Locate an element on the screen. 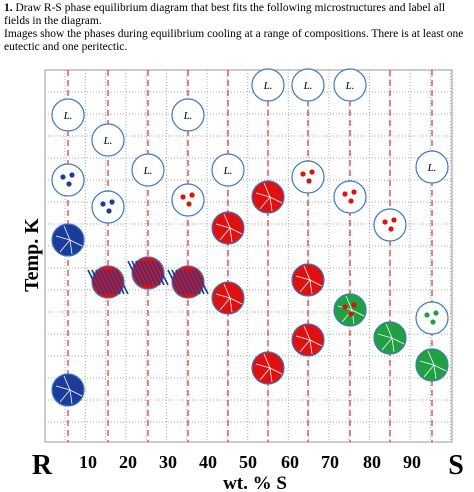 This screenshot has width=474, height=492. x-axis-label: 30 is located at coordinates (168, 462).